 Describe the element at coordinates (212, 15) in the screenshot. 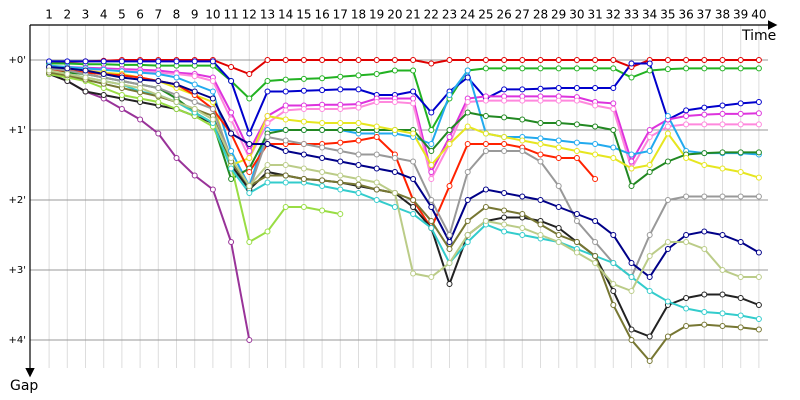

I see `x-tick-label: 10` at that location.